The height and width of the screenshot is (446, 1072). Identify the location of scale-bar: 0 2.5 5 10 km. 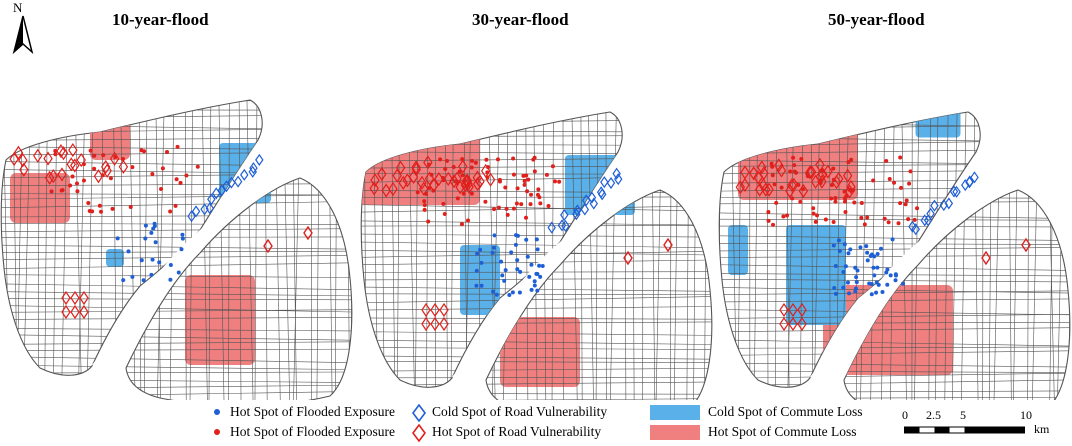
(983, 426).